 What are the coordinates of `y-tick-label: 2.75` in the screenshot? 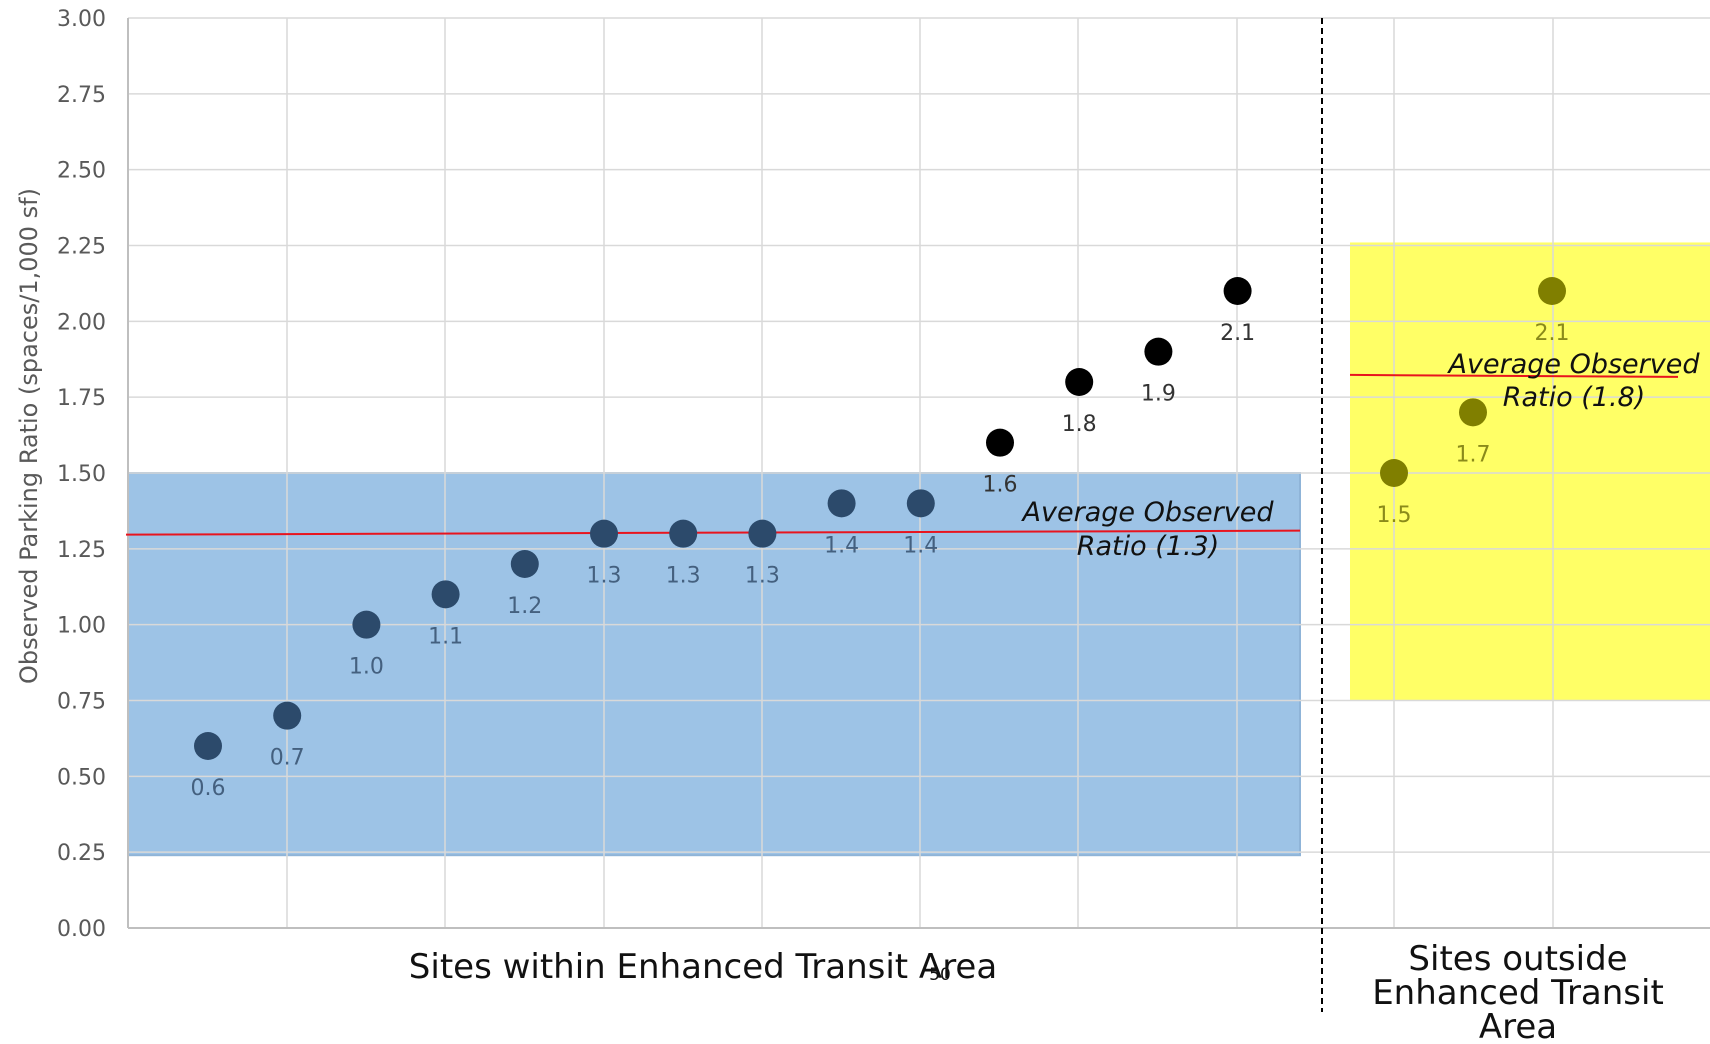 It's located at (81, 95).